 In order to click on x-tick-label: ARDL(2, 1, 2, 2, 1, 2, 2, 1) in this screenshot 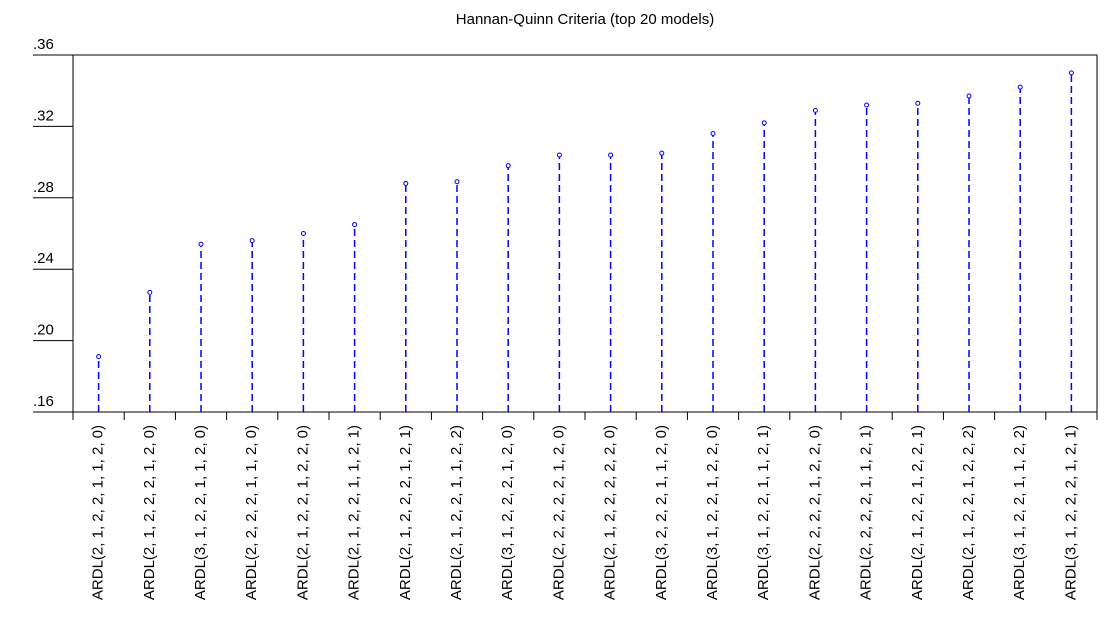, I will do `click(917, 512)`.